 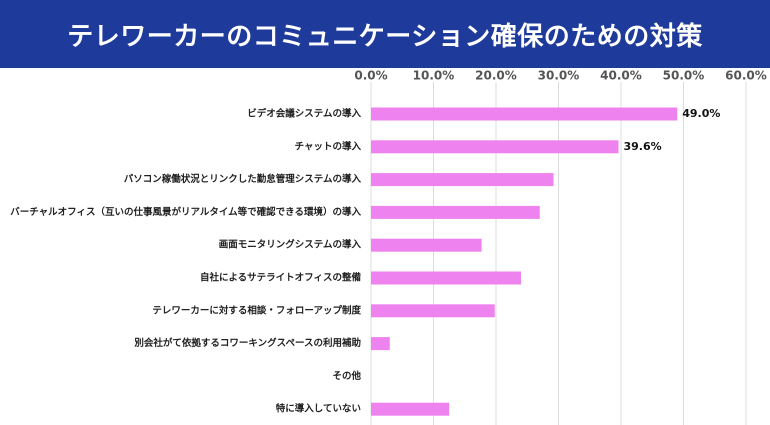 I want to click on category-label: 画面モニタリングシステムの導入, so click(x=290, y=245).